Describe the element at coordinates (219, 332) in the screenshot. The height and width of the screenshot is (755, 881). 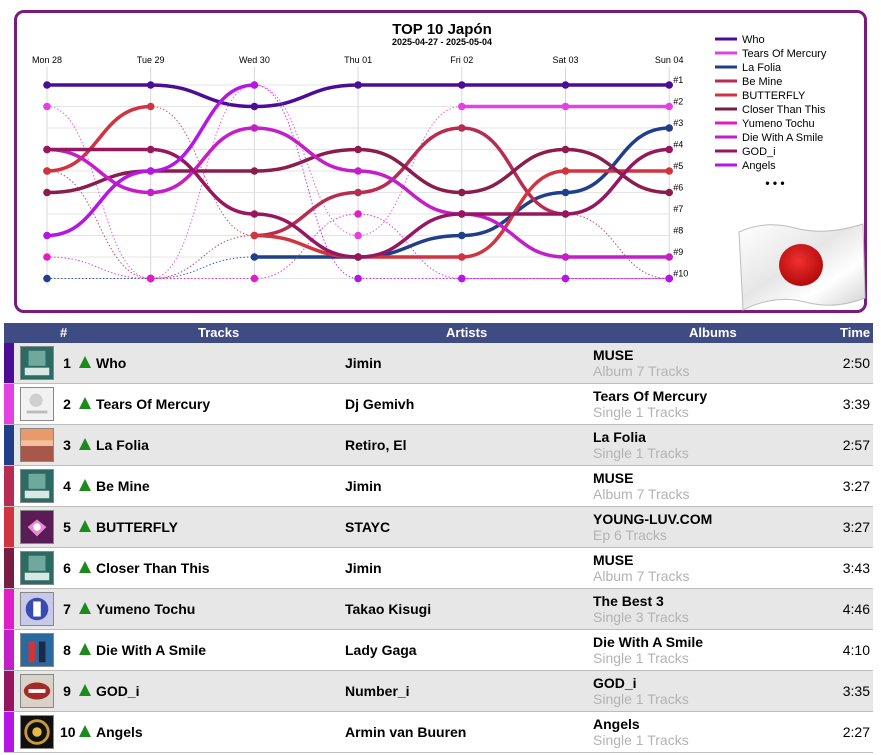
I see `header-tracks: Tracks` at that location.